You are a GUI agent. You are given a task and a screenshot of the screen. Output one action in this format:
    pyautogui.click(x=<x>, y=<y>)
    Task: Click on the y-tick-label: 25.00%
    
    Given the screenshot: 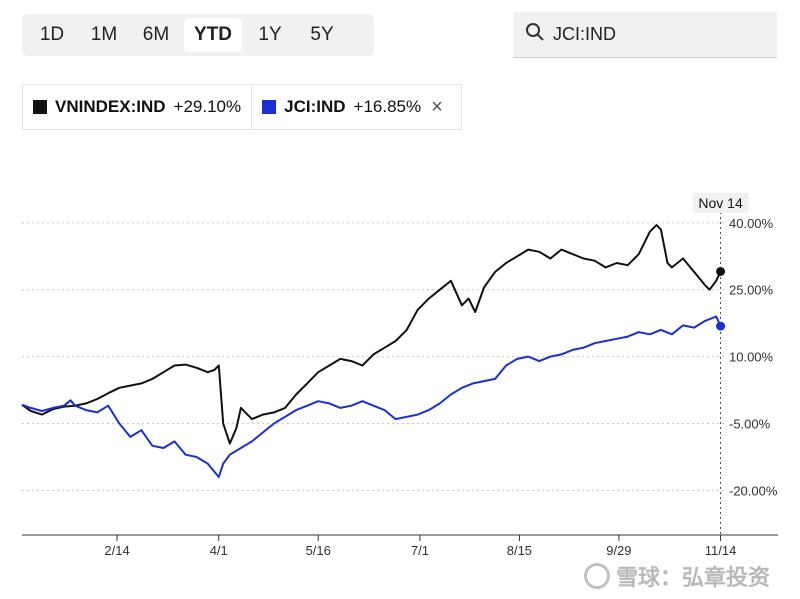 What is the action you would take?
    pyautogui.click(x=751, y=290)
    